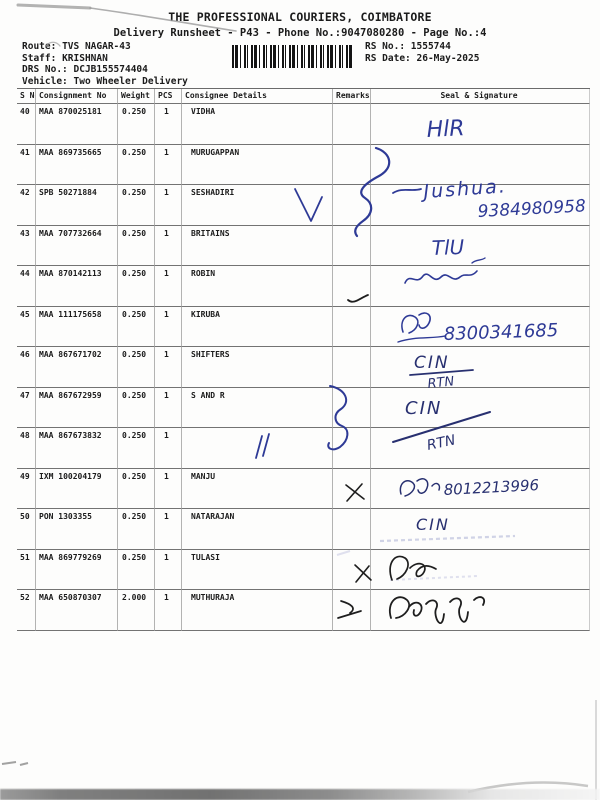 The image size is (600, 800). I want to click on table-row: 41 MAA 869735665 0.250 1 MURUGAPPAN, so click(303, 164).